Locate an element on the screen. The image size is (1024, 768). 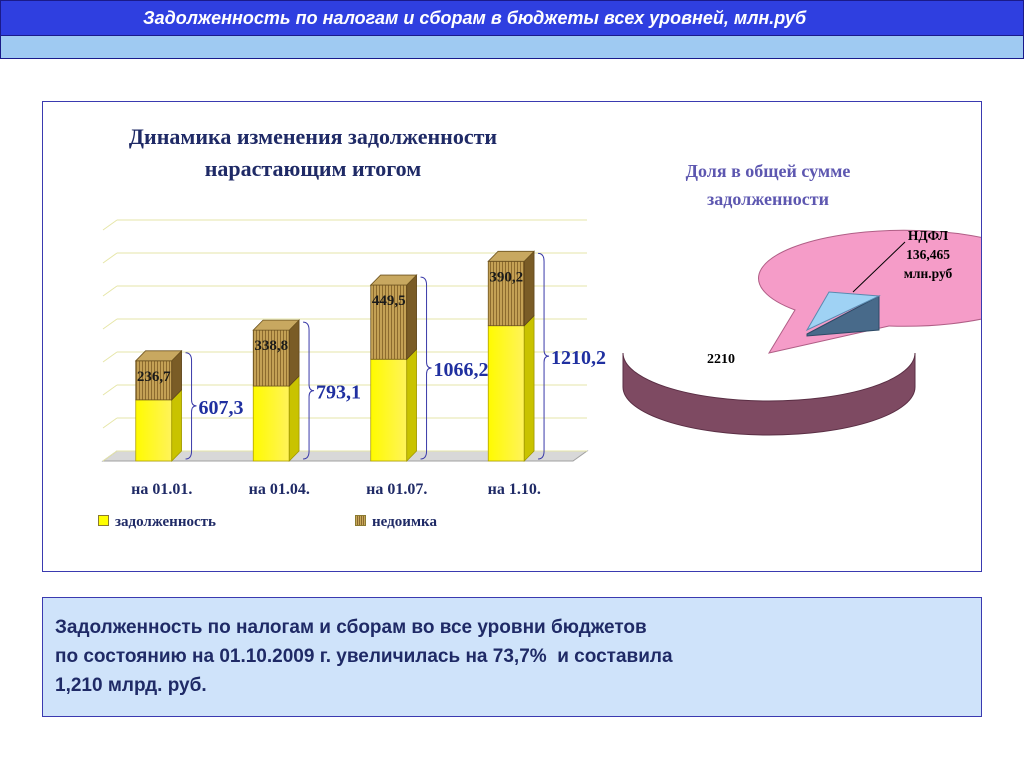
bar-arrears-value-label: 338,8 is located at coordinates (271, 346).